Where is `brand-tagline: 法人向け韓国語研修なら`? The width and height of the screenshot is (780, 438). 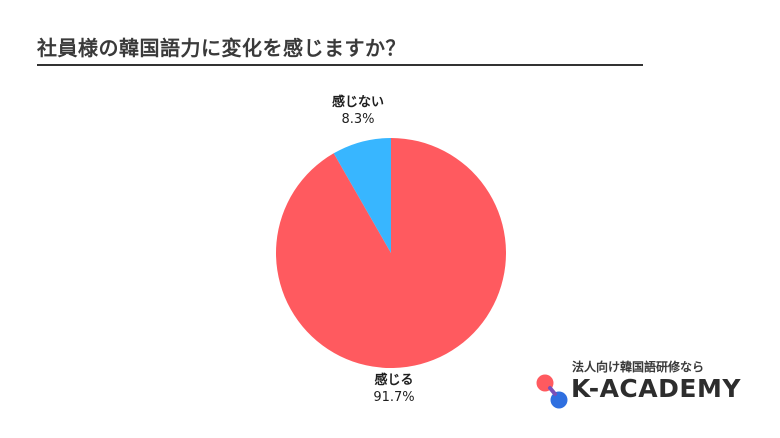
brand-tagline: 法人向け韓国語研修なら is located at coordinates (638, 367).